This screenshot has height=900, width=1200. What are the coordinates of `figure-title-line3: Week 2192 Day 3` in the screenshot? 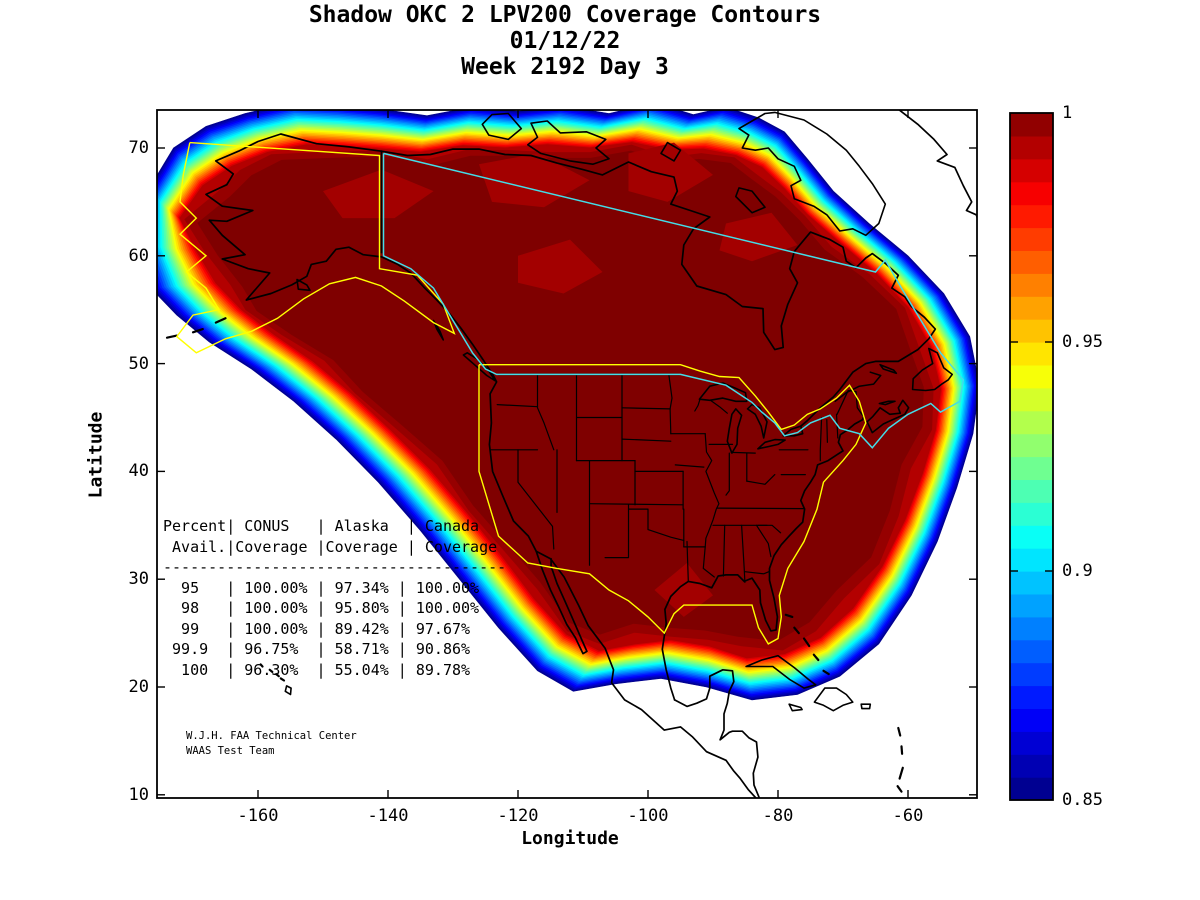 It's located at (565, 67).